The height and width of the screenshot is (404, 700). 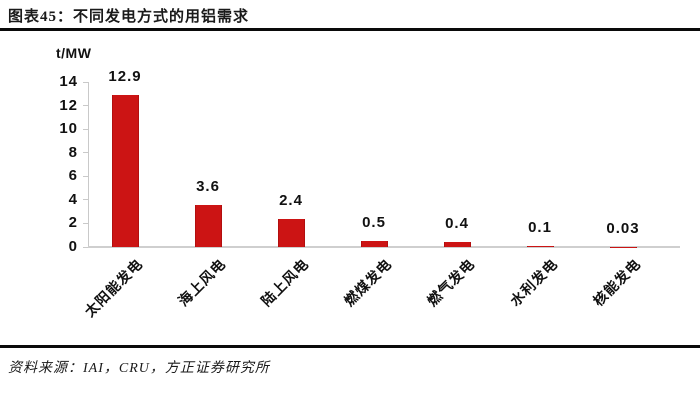 I want to click on y-tick-label: 4, so click(x=73, y=199).